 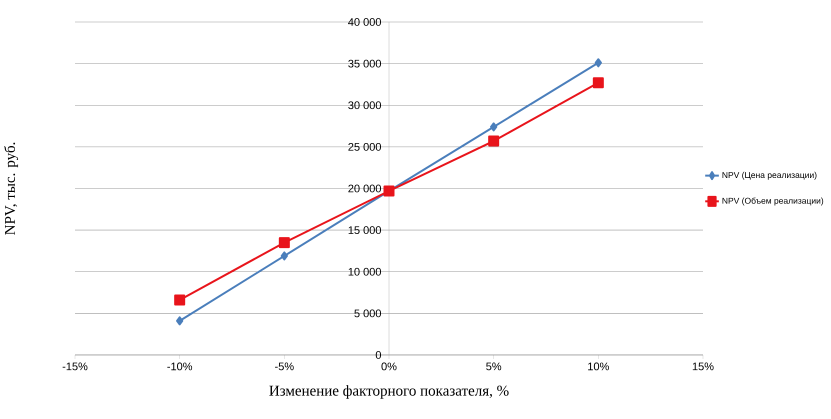 I want to click on x-tick-label: 5%, so click(x=494, y=366).